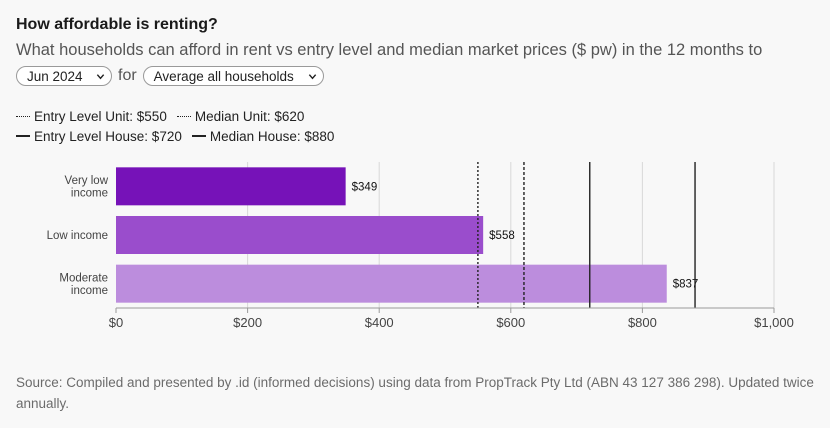  I want to click on legend-label: Median Unit: $620, so click(249, 116).